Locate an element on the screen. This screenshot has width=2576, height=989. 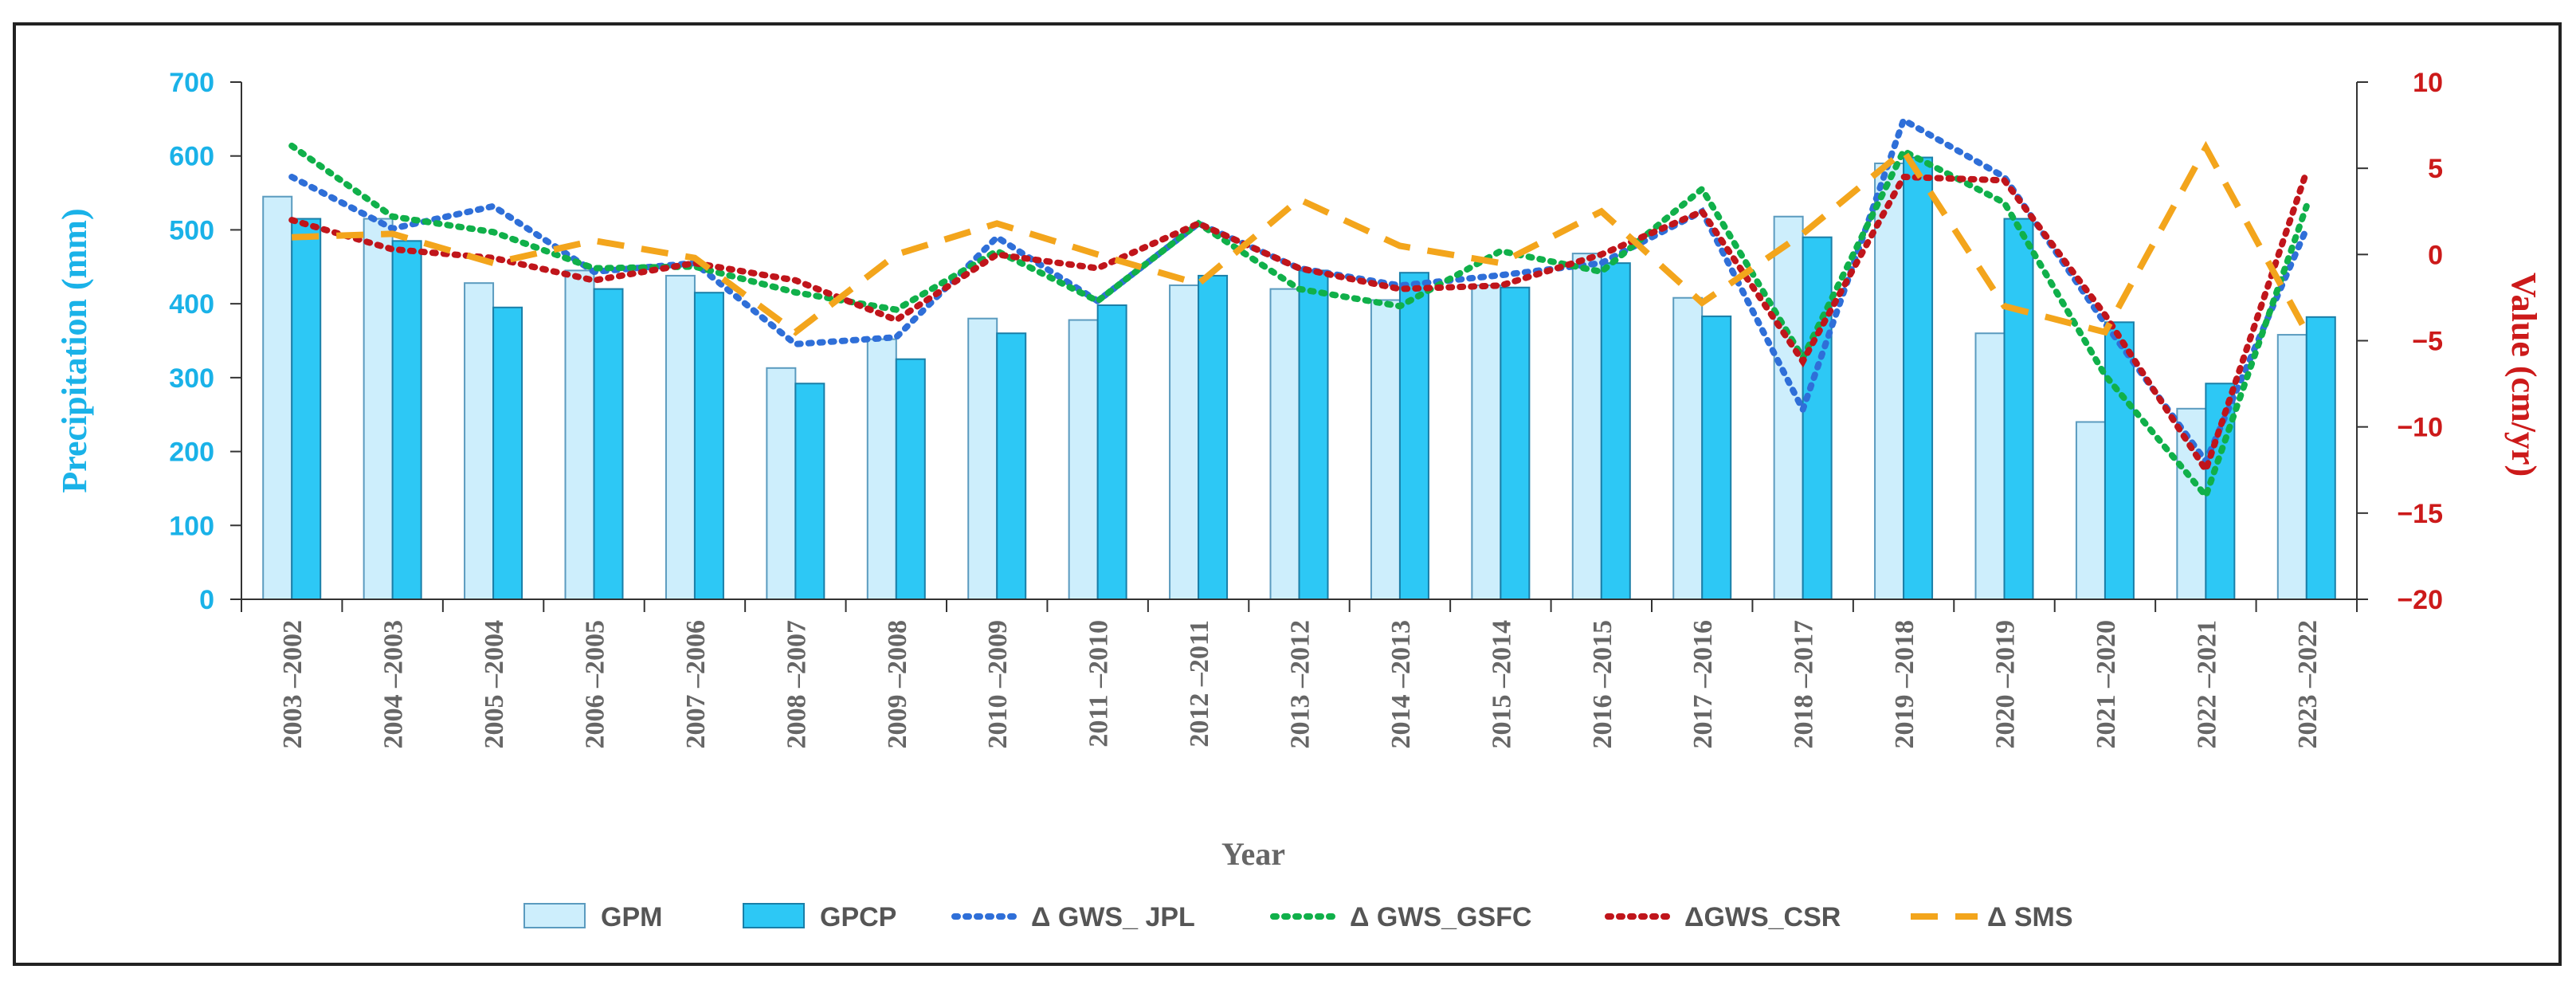
x-tick-label: 2018 –2017 is located at coordinates (1804, 684).